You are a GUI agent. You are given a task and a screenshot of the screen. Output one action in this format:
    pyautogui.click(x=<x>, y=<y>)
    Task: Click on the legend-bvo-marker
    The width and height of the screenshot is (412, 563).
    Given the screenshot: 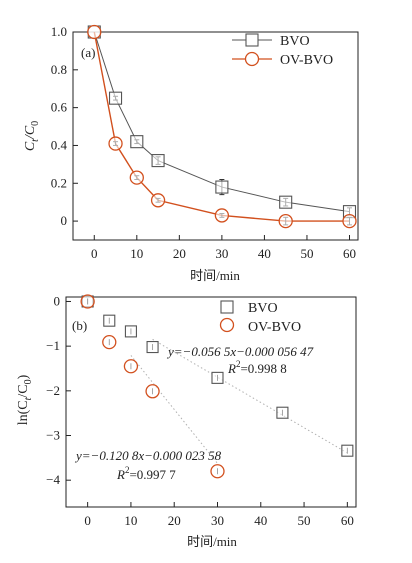 What is the action you would take?
    pyautogui.click(x=252, y=40)
    